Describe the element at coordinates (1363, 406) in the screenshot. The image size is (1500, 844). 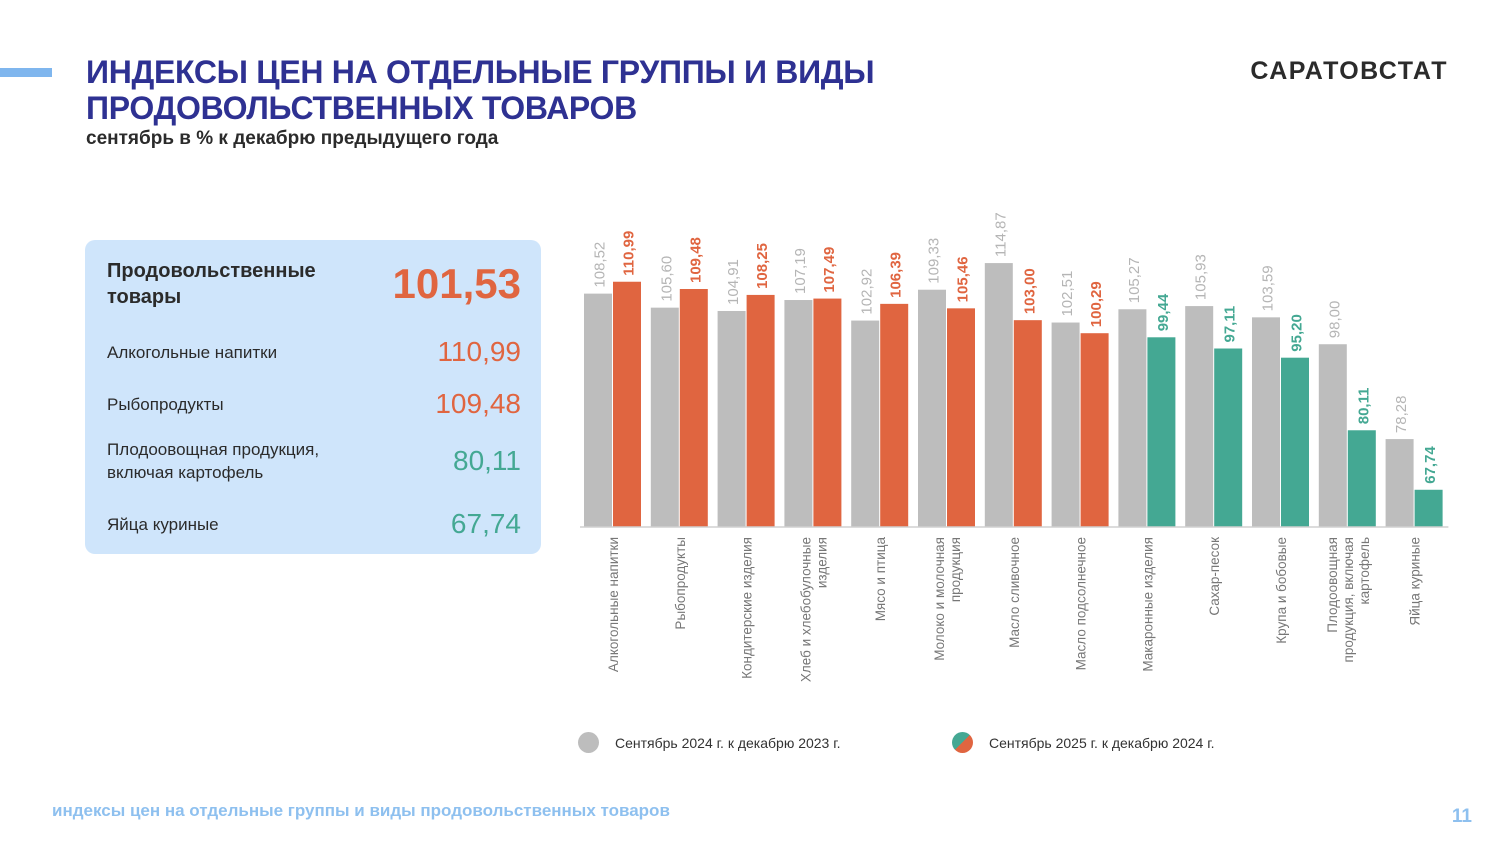
I see `data-label-2025: 80,11` at that location.